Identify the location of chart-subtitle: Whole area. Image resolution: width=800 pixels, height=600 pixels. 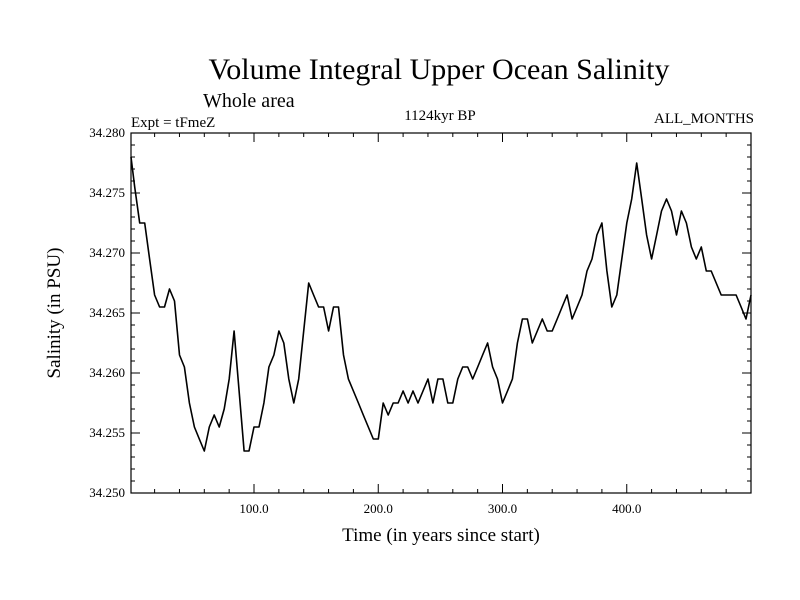
(249, 101).